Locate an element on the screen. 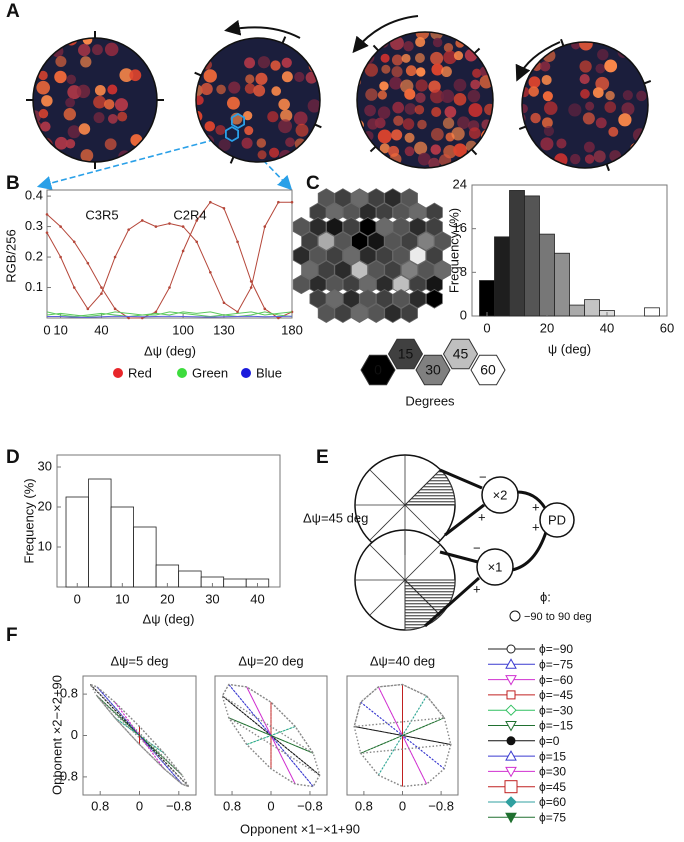 The image size is (684, 842). photo is located at coordinates (585, 105).